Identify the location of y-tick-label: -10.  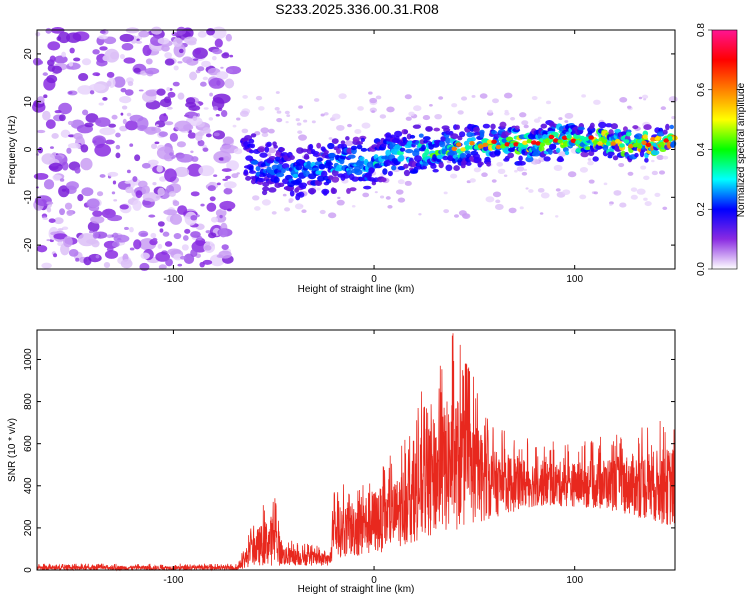
(28, 197).